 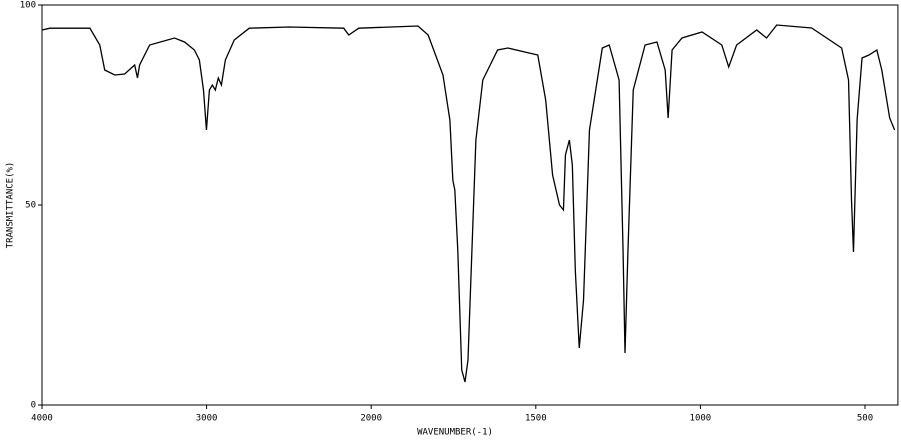 What do you see at coordinates (11, 205) in the screenshot?
I see `y-axis-label: TRANSMITTANCE(%)` at bounding box center [11, 205].